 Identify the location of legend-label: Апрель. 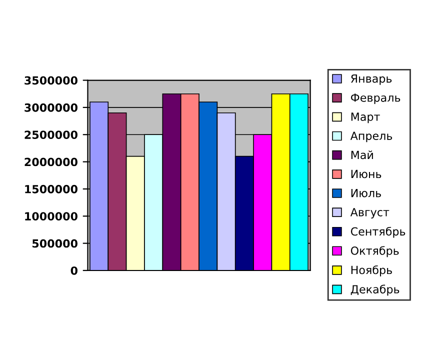
(371, 137).